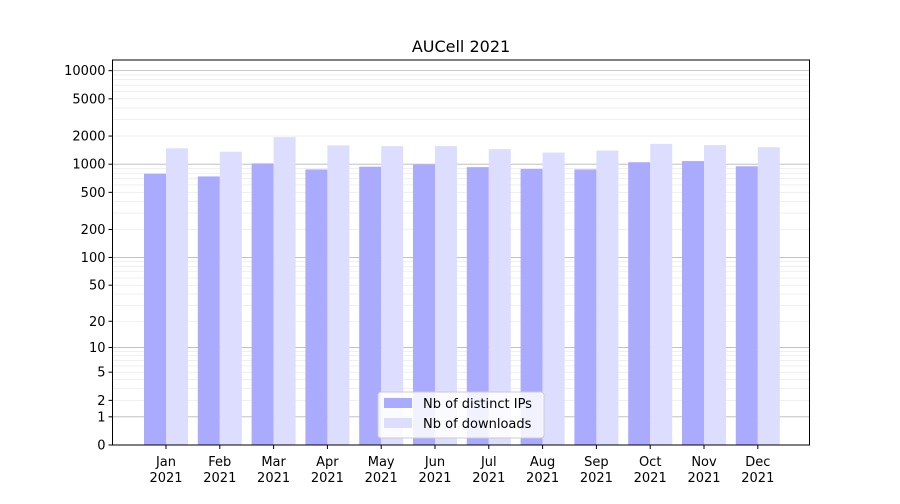  Describe the element at coordinates (88, 137) in the screenshot. I see `y-tick-label: 2000` at that location.